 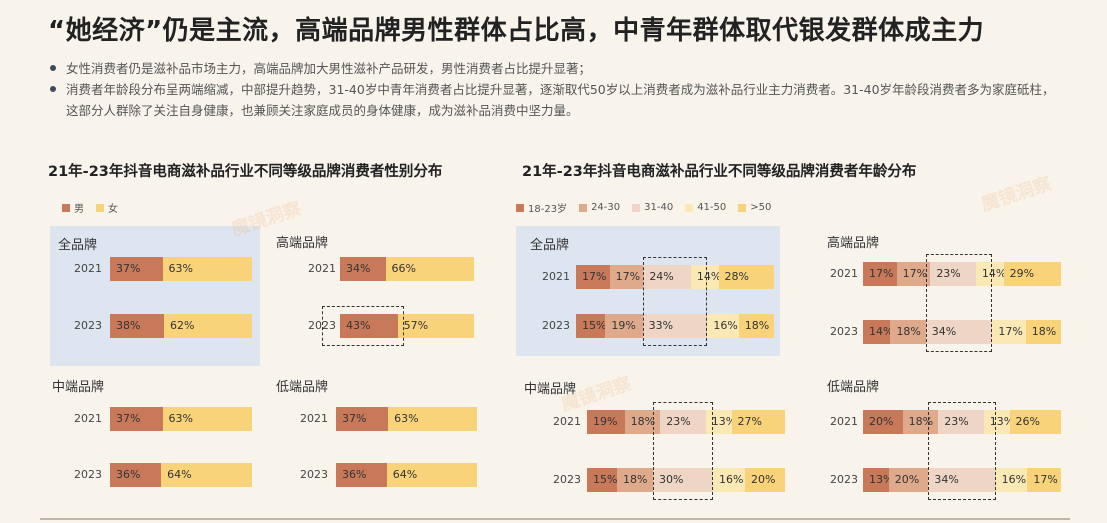 I want to click on gender-panel-title: 低端品牌, so click(x=302, y=387).